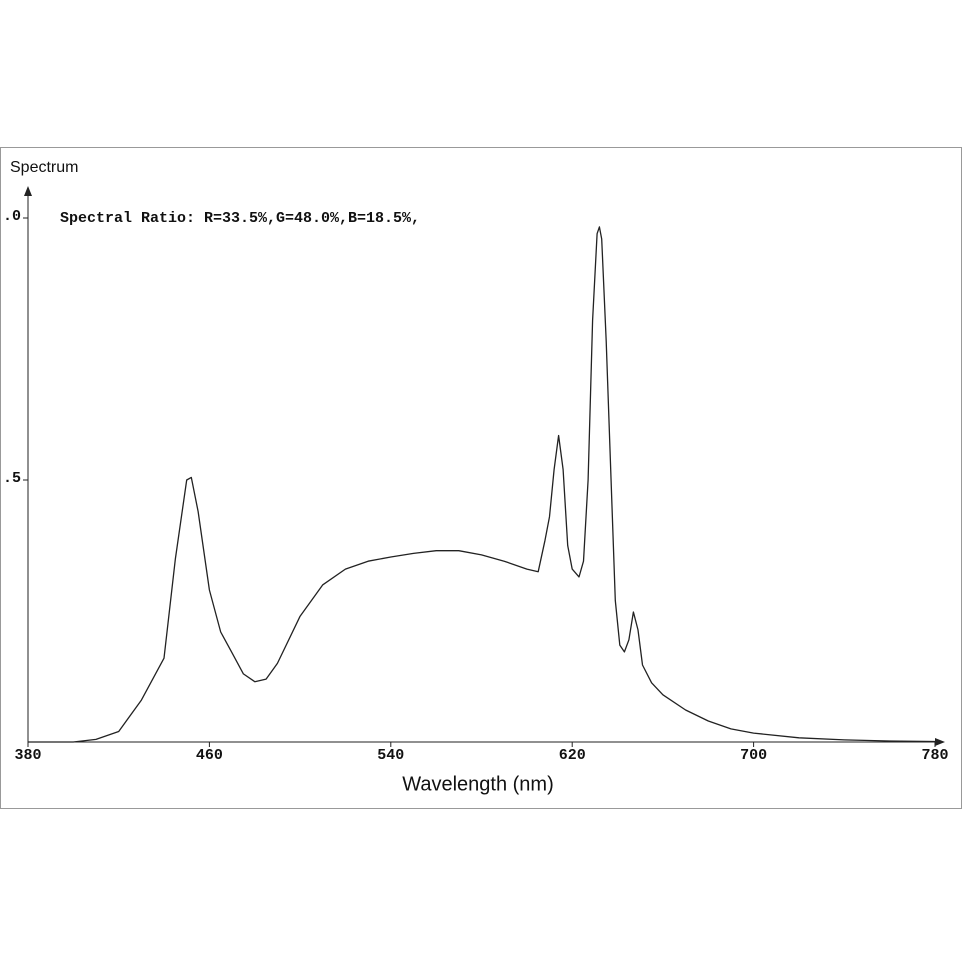 The width and height of the screenshot is (970, 971). Describe the element at coordinates (390, 755) in the screenshot. I see `x-tick-label: 540` at that location.